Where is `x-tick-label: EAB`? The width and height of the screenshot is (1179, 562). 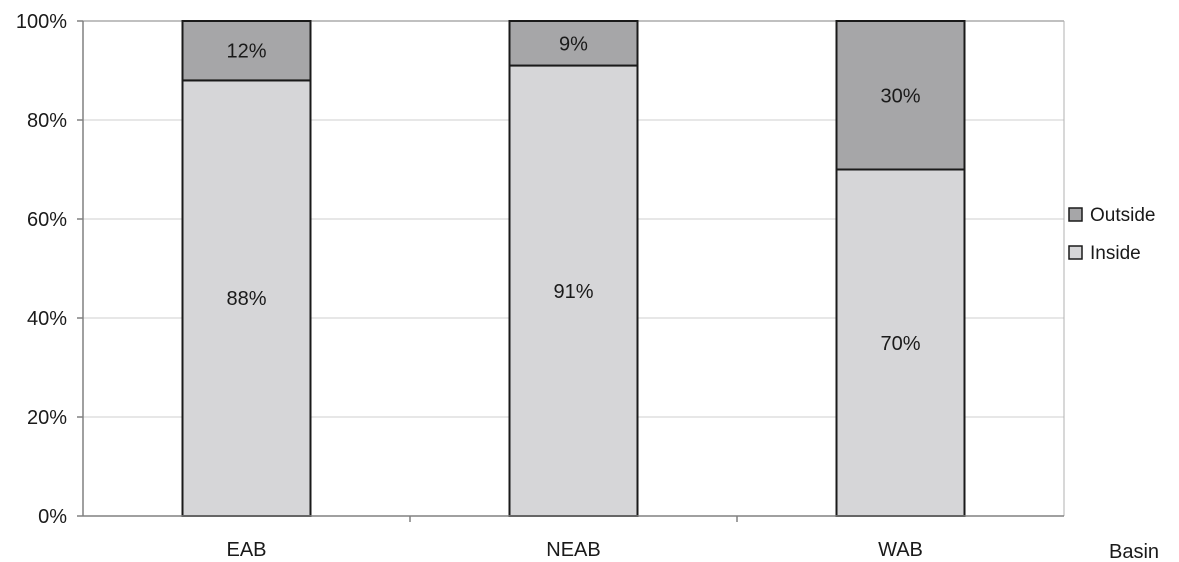 x-tick-label: EAB is located at coordinates (246, 550).